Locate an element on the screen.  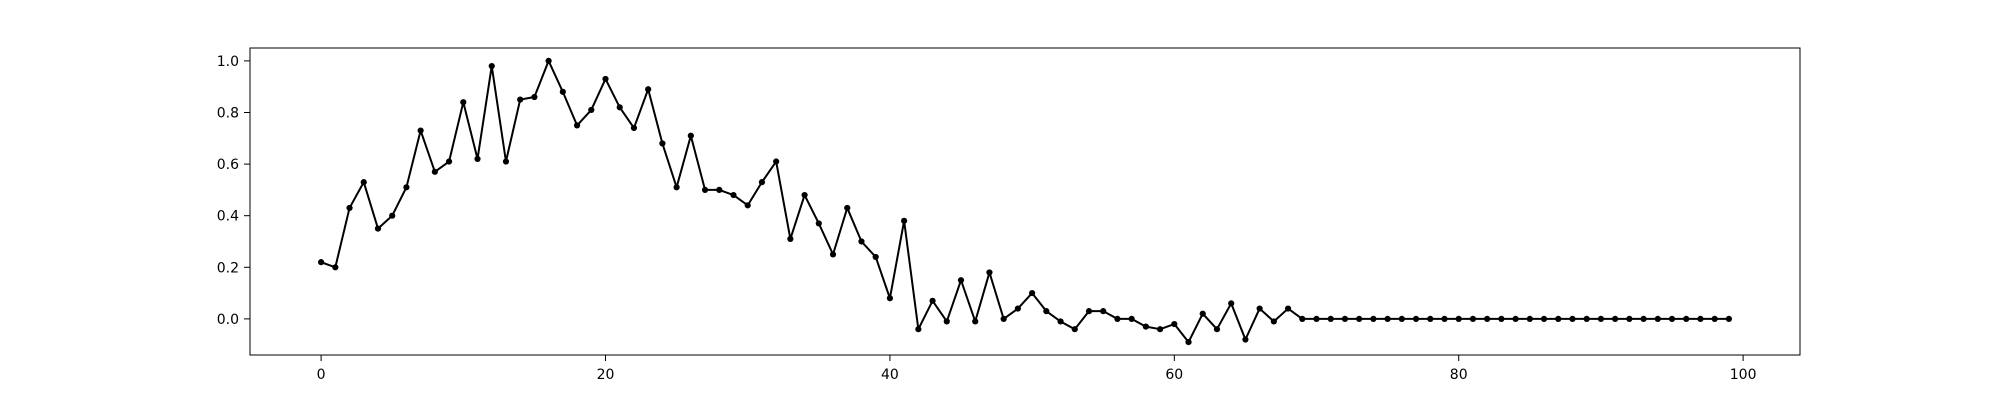
x-tick-label: 20 is located at coordinates (606, 375).